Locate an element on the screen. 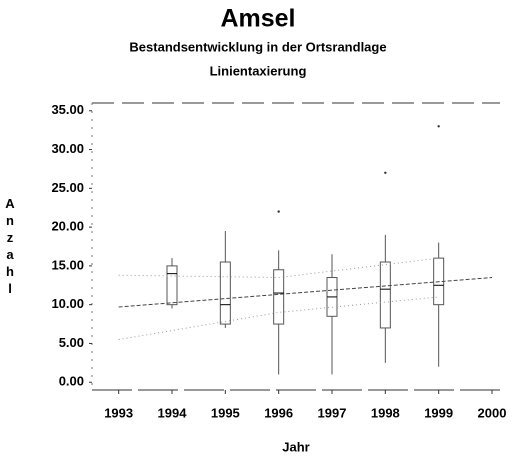 Image resolution: width=515 pixels, height=458 pixels. x-tick-label: 1995 is located at coordinates (225, 412).